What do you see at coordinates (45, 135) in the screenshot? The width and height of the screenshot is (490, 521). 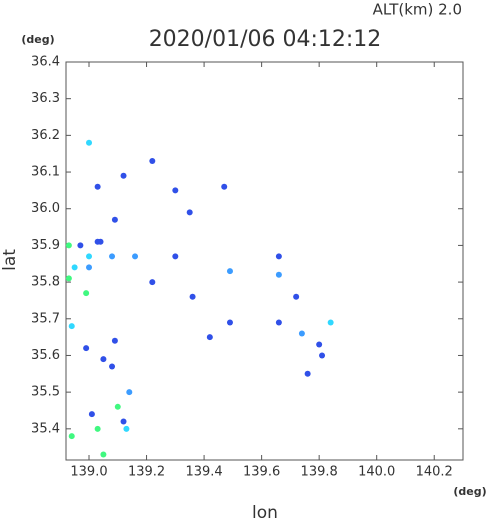 I see `y-tick-label: 36.2` at bounding box center [45, 135].